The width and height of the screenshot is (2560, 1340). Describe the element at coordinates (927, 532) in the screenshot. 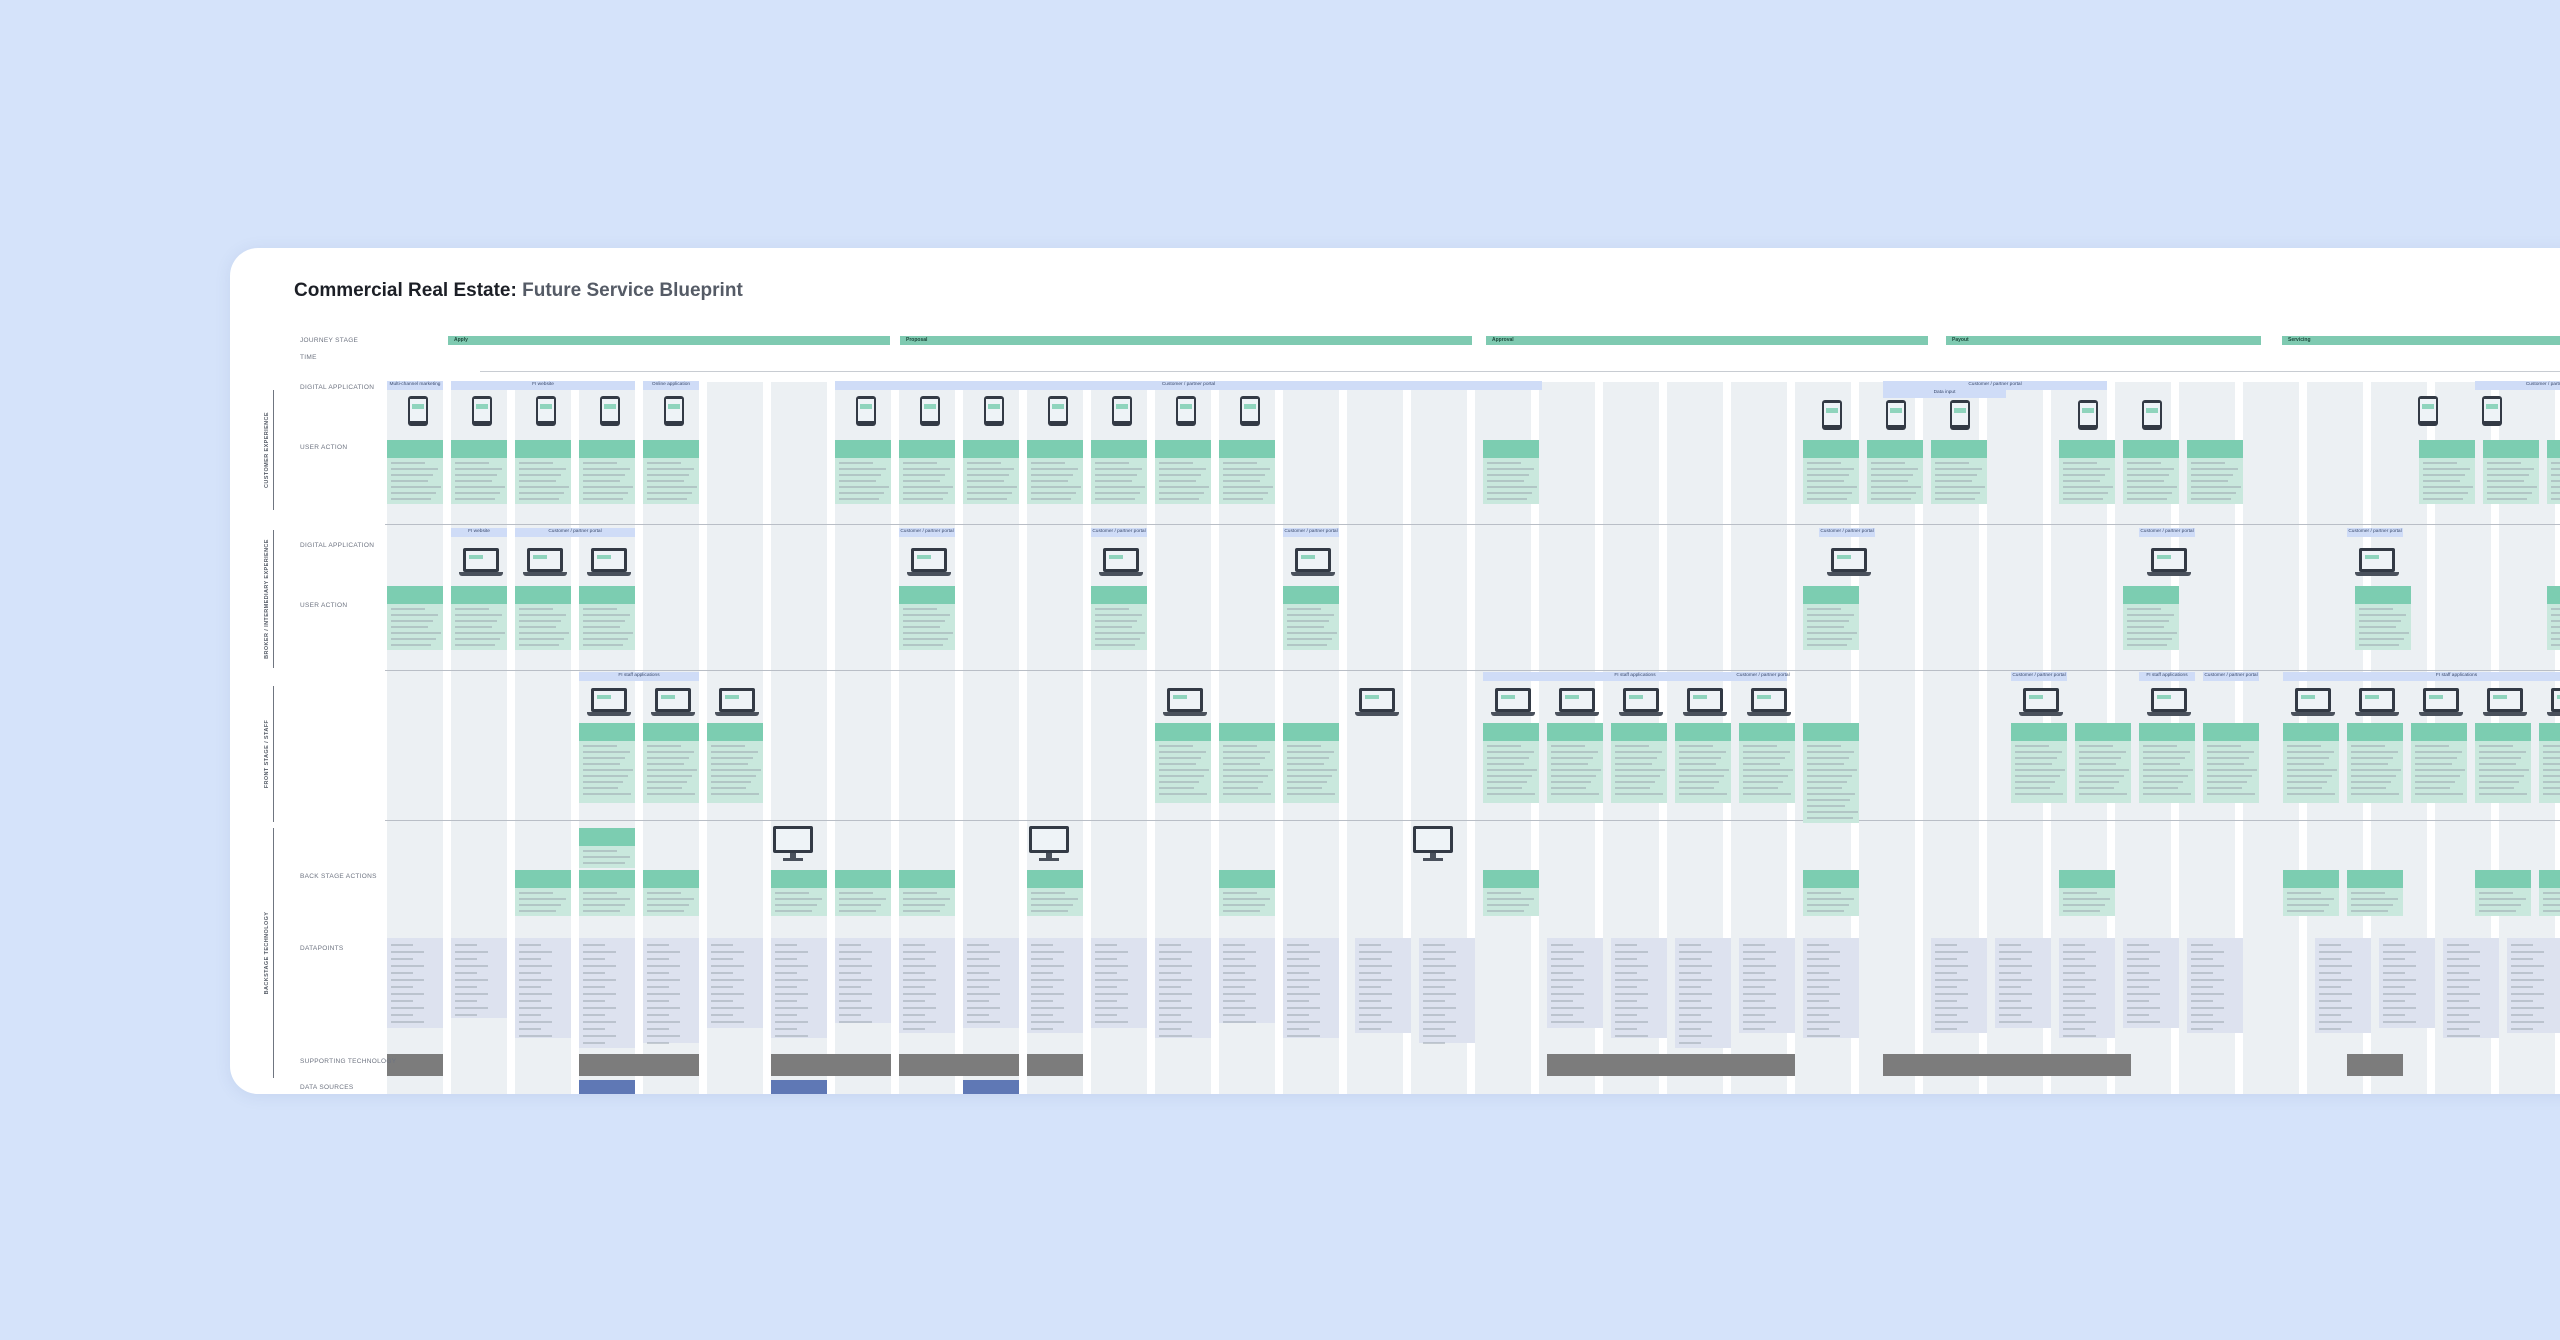

I see `app-header: Customer / partner portal` at that location.